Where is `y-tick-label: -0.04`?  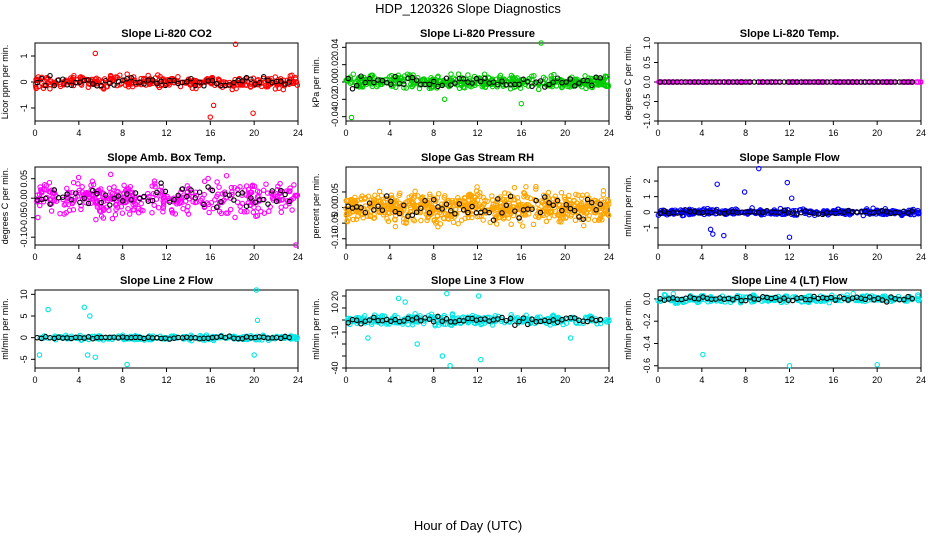
y-tick-label: -0.04 is located at coordinates (335, 116).